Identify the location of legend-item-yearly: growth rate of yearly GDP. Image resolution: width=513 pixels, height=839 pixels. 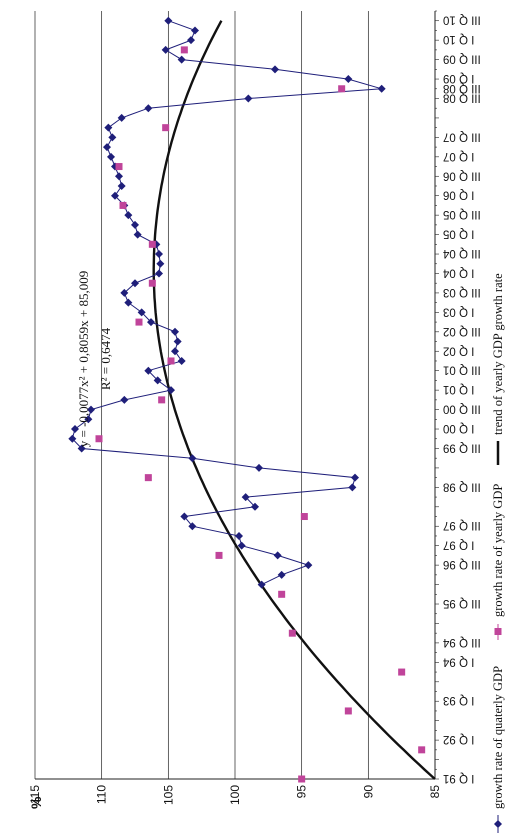
(498, 562).